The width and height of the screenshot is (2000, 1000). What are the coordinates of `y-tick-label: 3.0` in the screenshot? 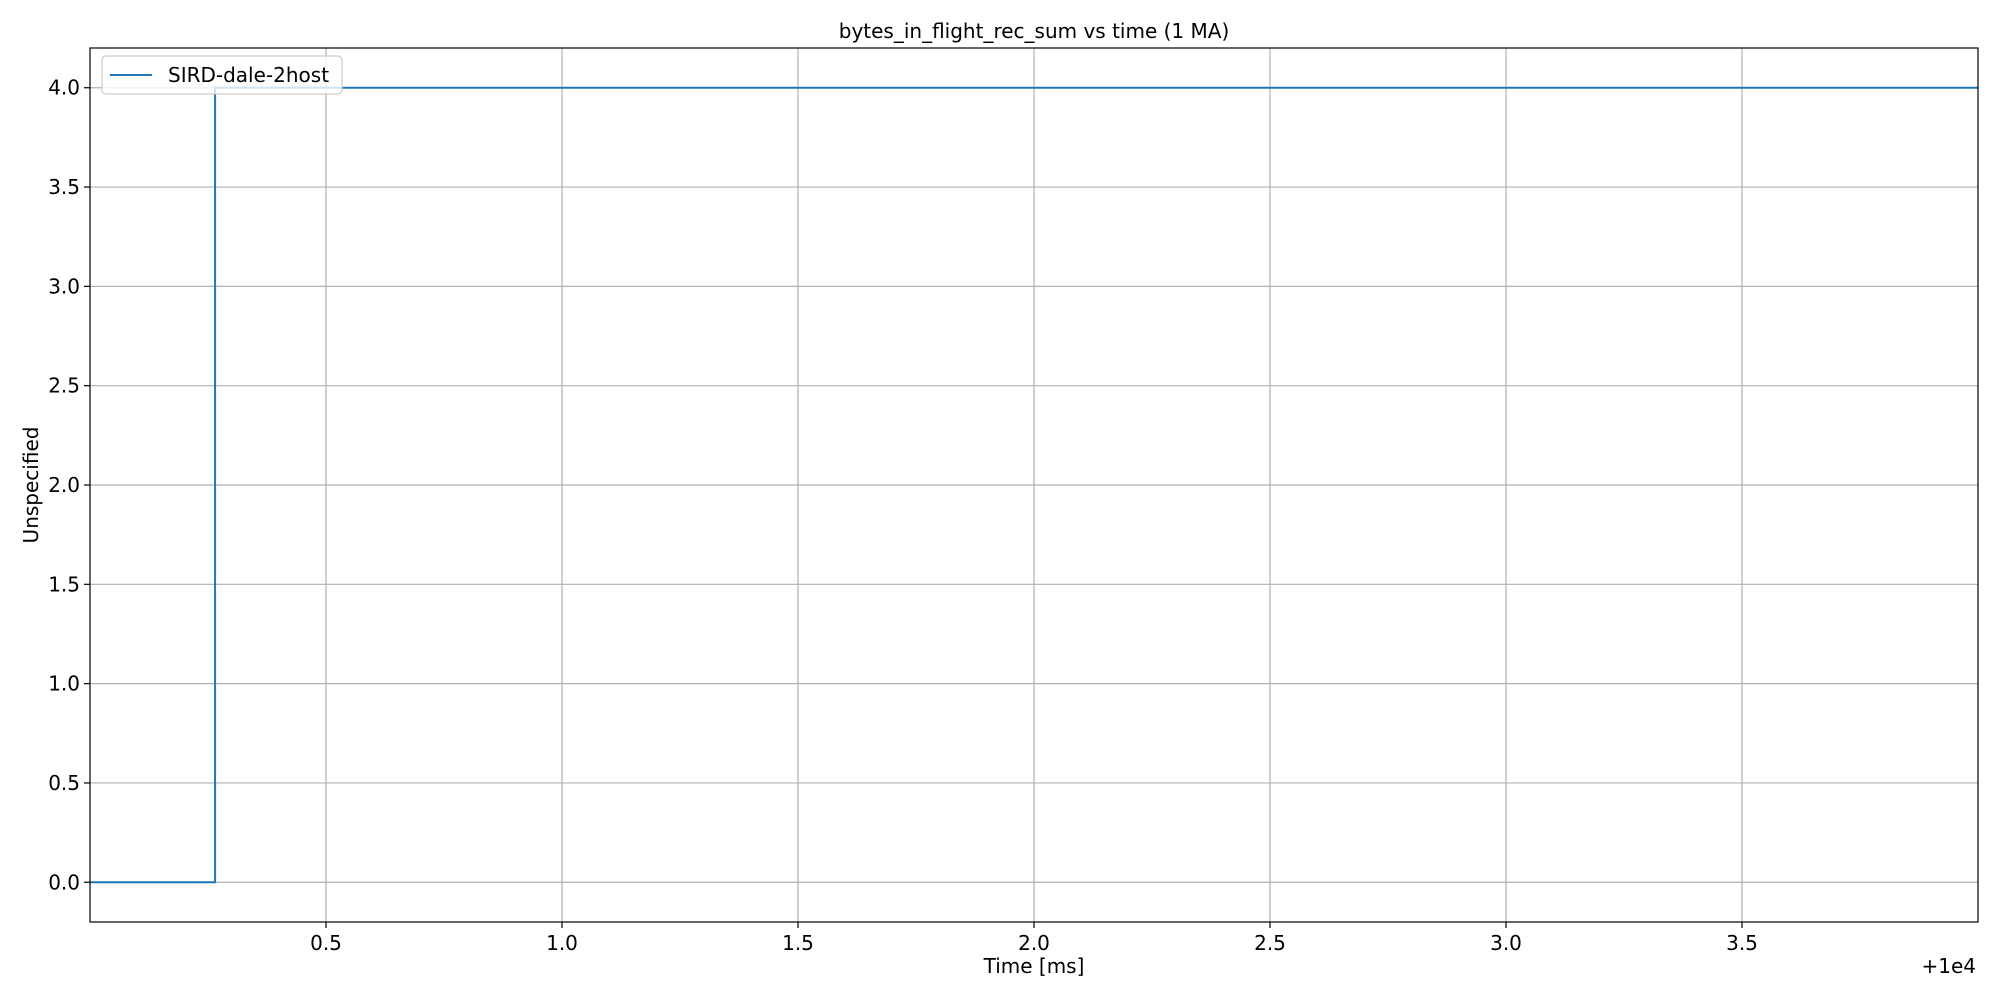 It's located at (64, 286).